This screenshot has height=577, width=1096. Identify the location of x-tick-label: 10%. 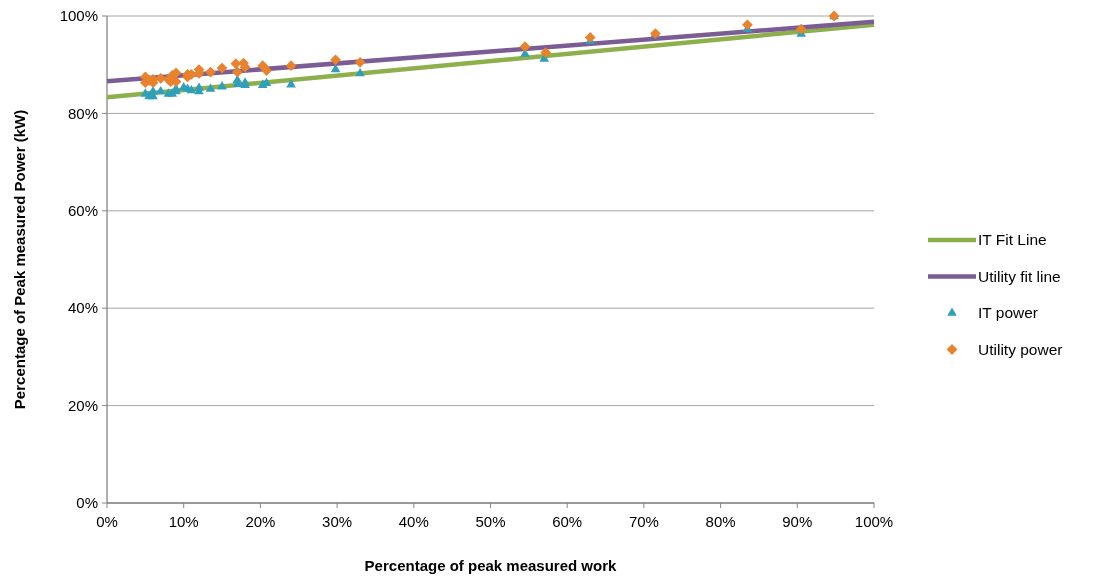
(183, 521).